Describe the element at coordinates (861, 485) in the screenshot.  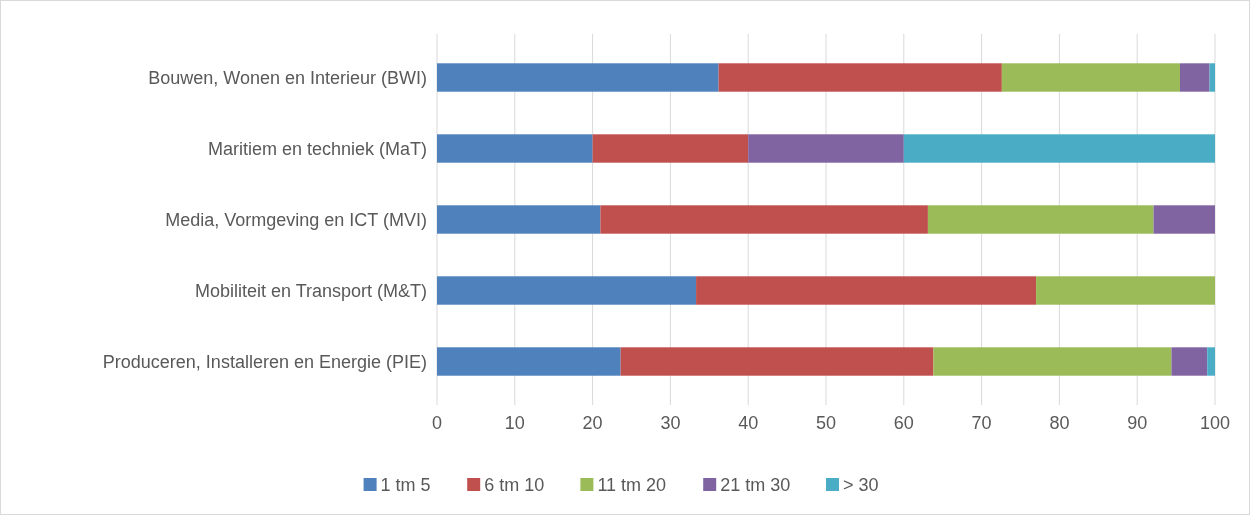
I see `legend-label: > 30` at that location.